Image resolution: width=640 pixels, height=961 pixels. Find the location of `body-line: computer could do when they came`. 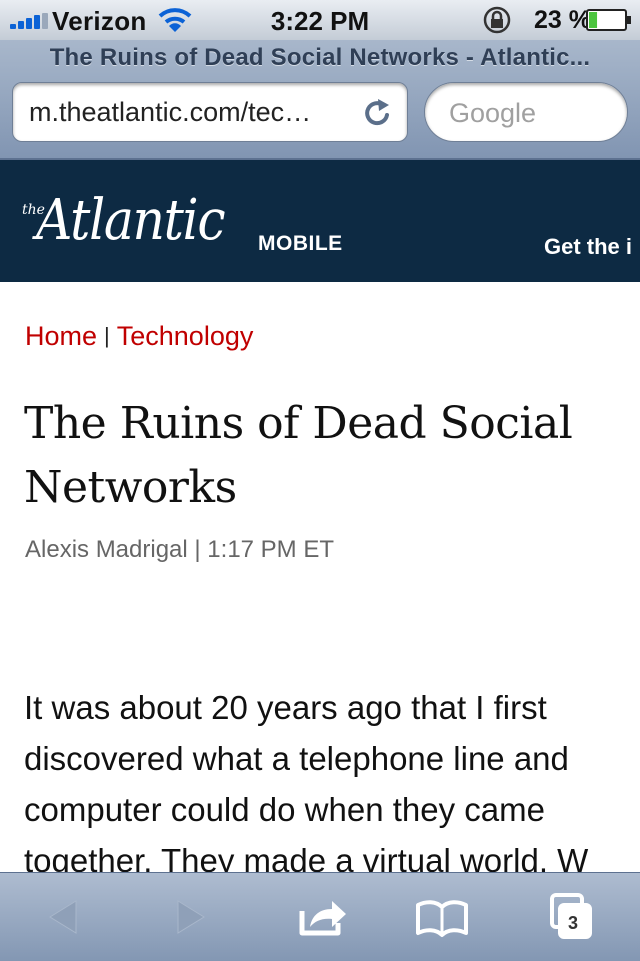

body-line: computer could do when they came is located at coordinates (284, 809).